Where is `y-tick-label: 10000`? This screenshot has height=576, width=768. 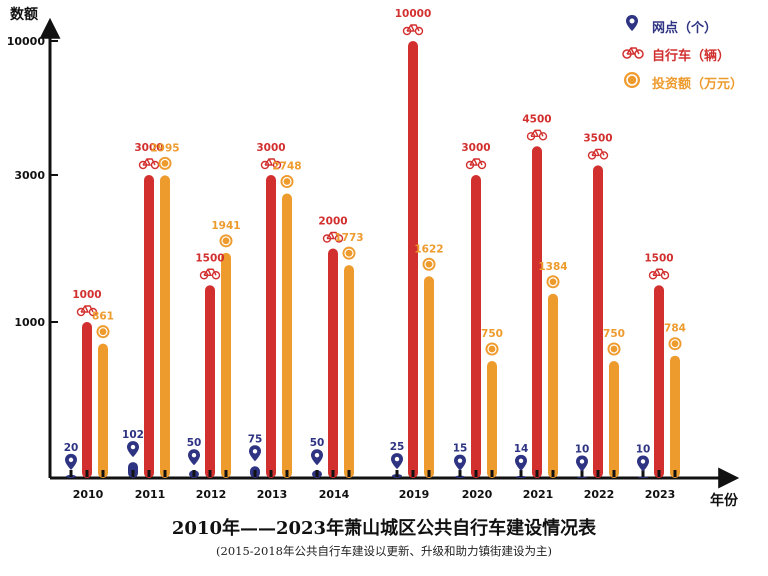
y-tick-label: 10000 is located at coordinates (26, 41).